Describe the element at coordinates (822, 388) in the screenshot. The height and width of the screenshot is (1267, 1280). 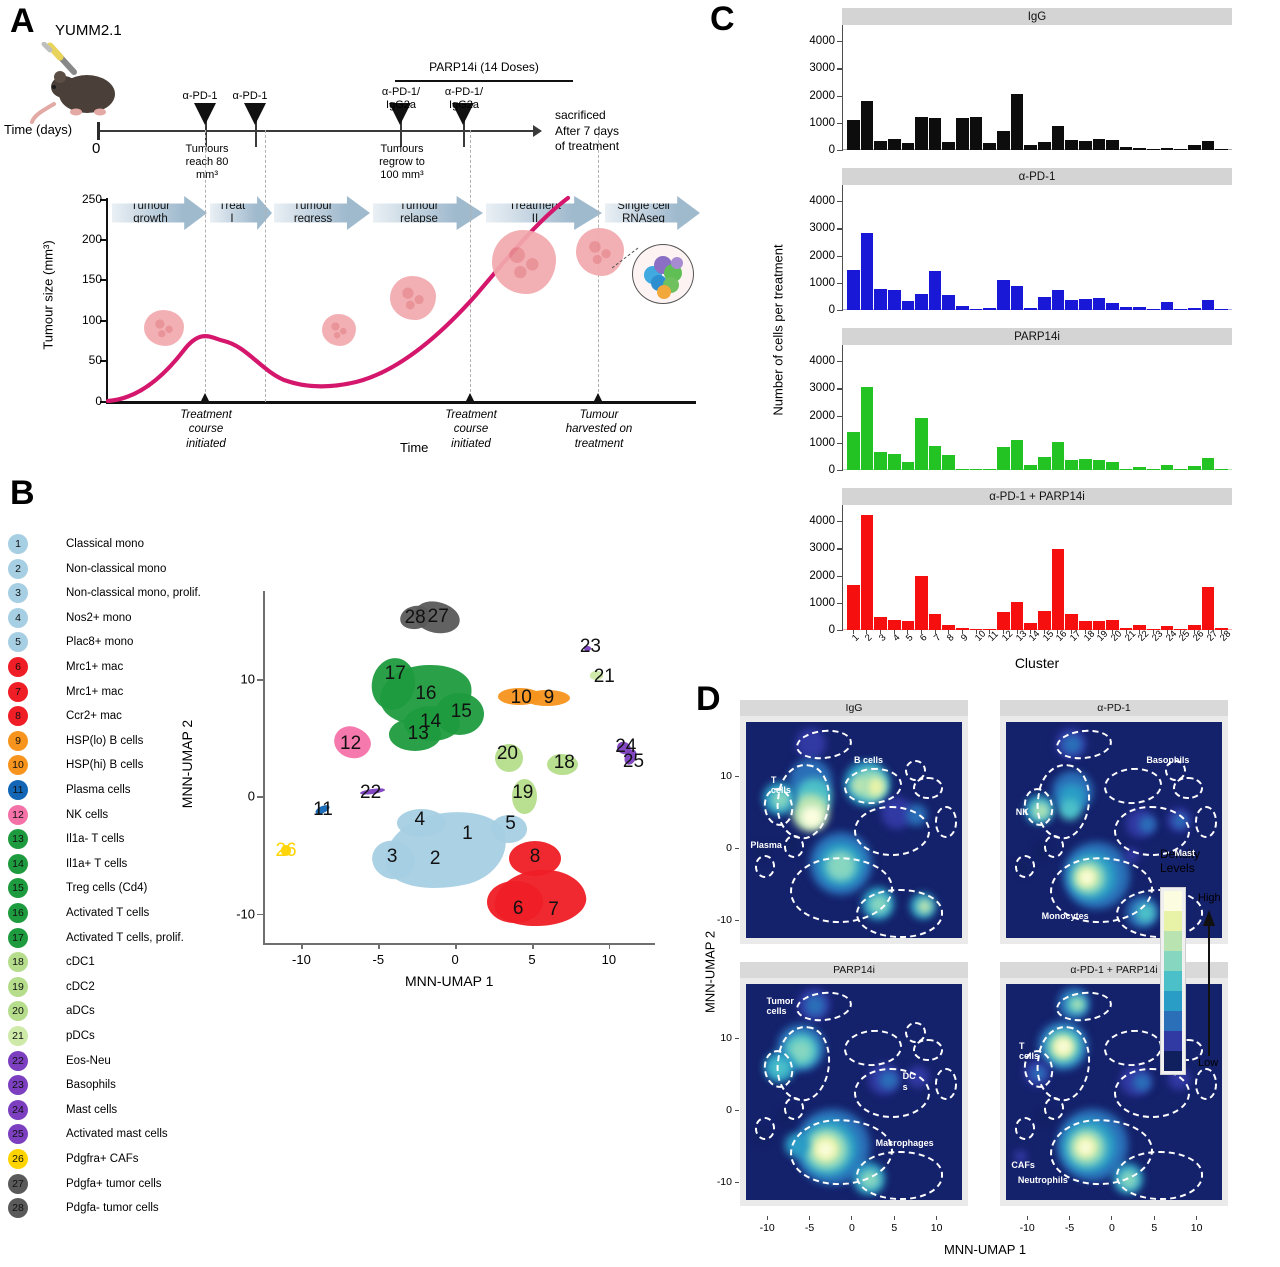
I see `facet-y-tick-label: 3000` at that location.